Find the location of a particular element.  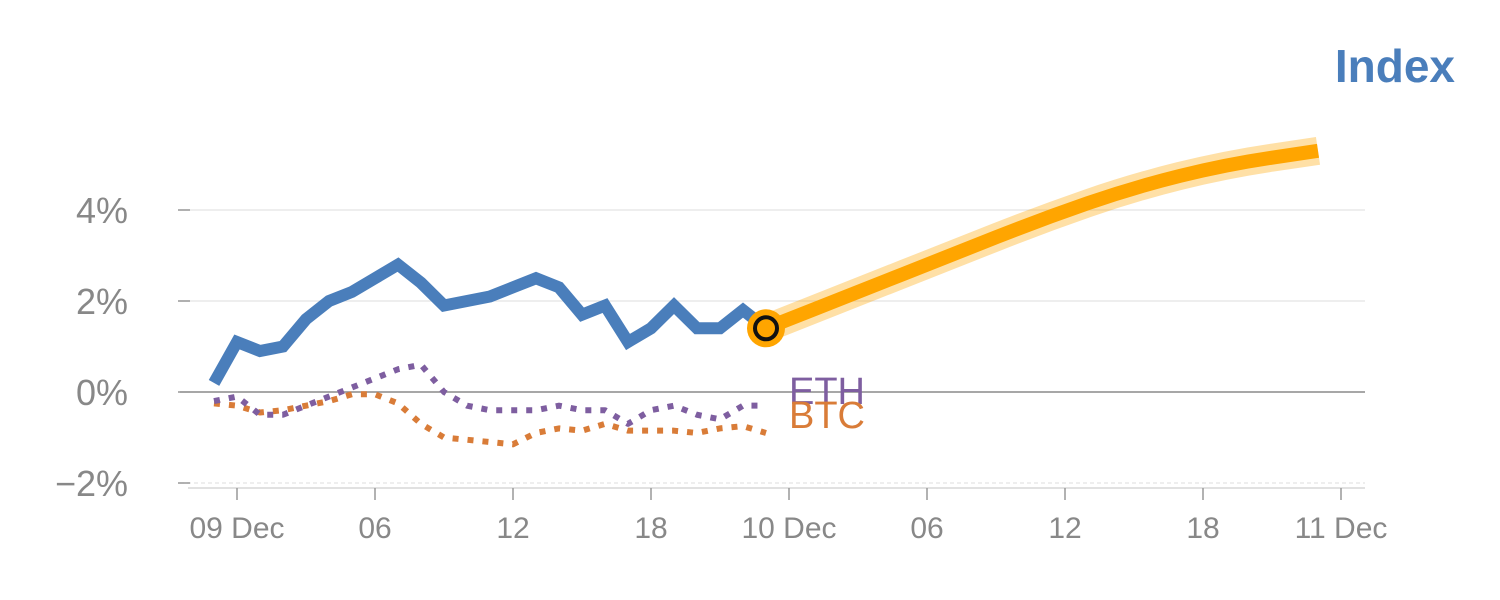

current-point-marker is located at coordinates (766, 328).